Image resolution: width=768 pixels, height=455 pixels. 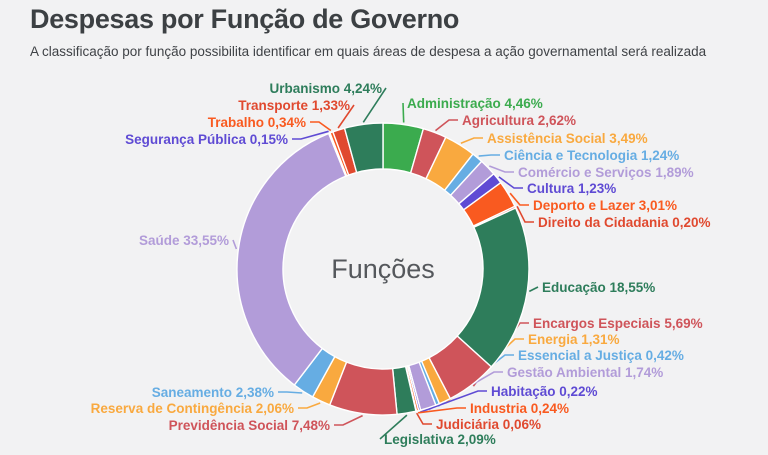 I want to click on slice-label: Trabalho 0,34%, so click(x=257, y=122).